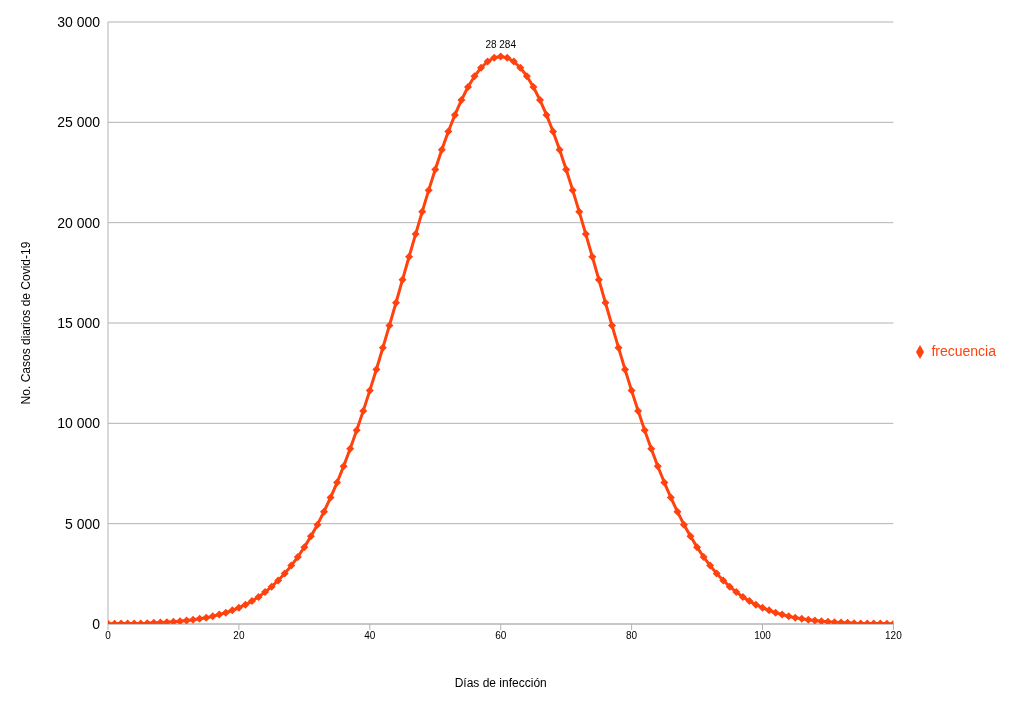 Image resolution: width=1024 pixels, height=702 pixels. I want to click on x-tick-label: 120, so click(894, 636).